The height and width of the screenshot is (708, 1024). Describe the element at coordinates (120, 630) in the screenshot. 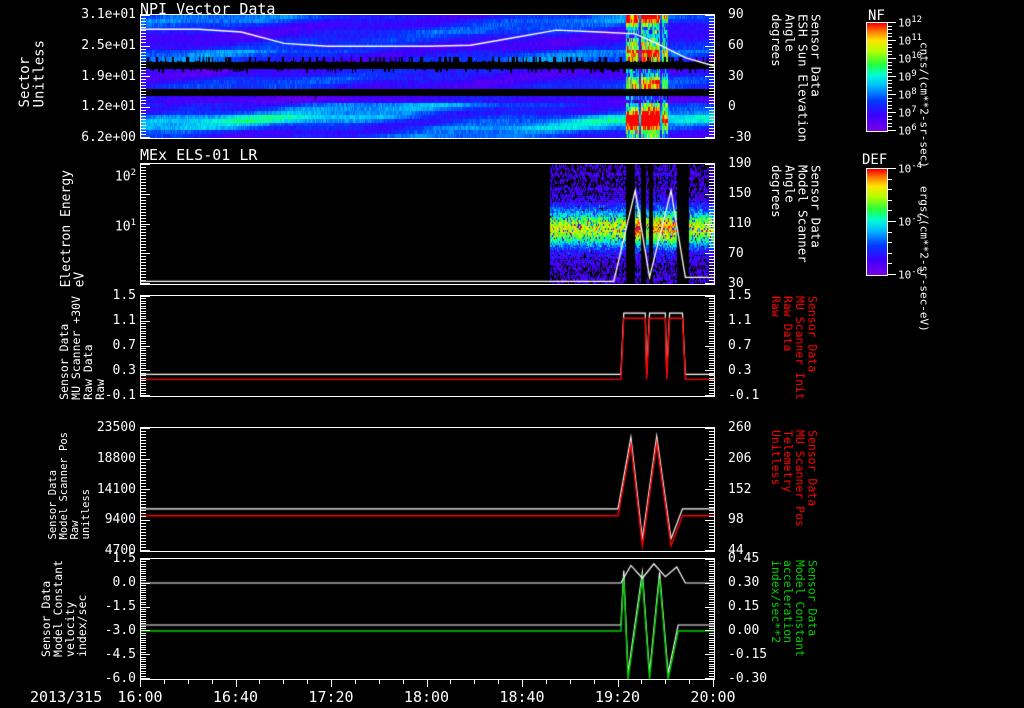

I see `tick-label-left: -3.0` at that location.